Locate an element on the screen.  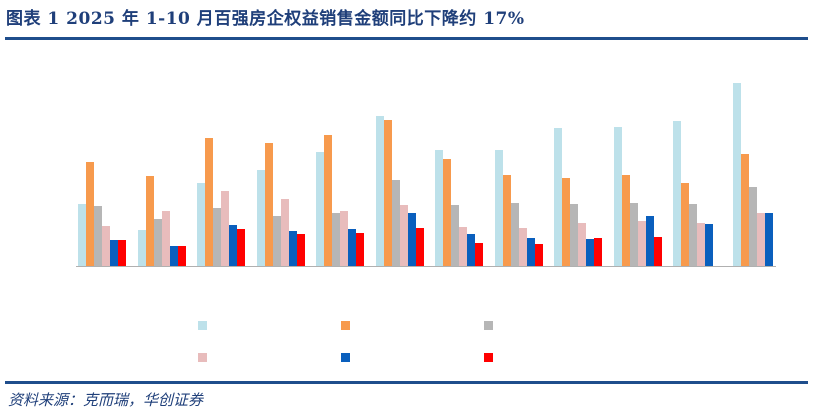
source-note: 资料来源：克而瑞，华创证券 is located at coordinates (106, 400).